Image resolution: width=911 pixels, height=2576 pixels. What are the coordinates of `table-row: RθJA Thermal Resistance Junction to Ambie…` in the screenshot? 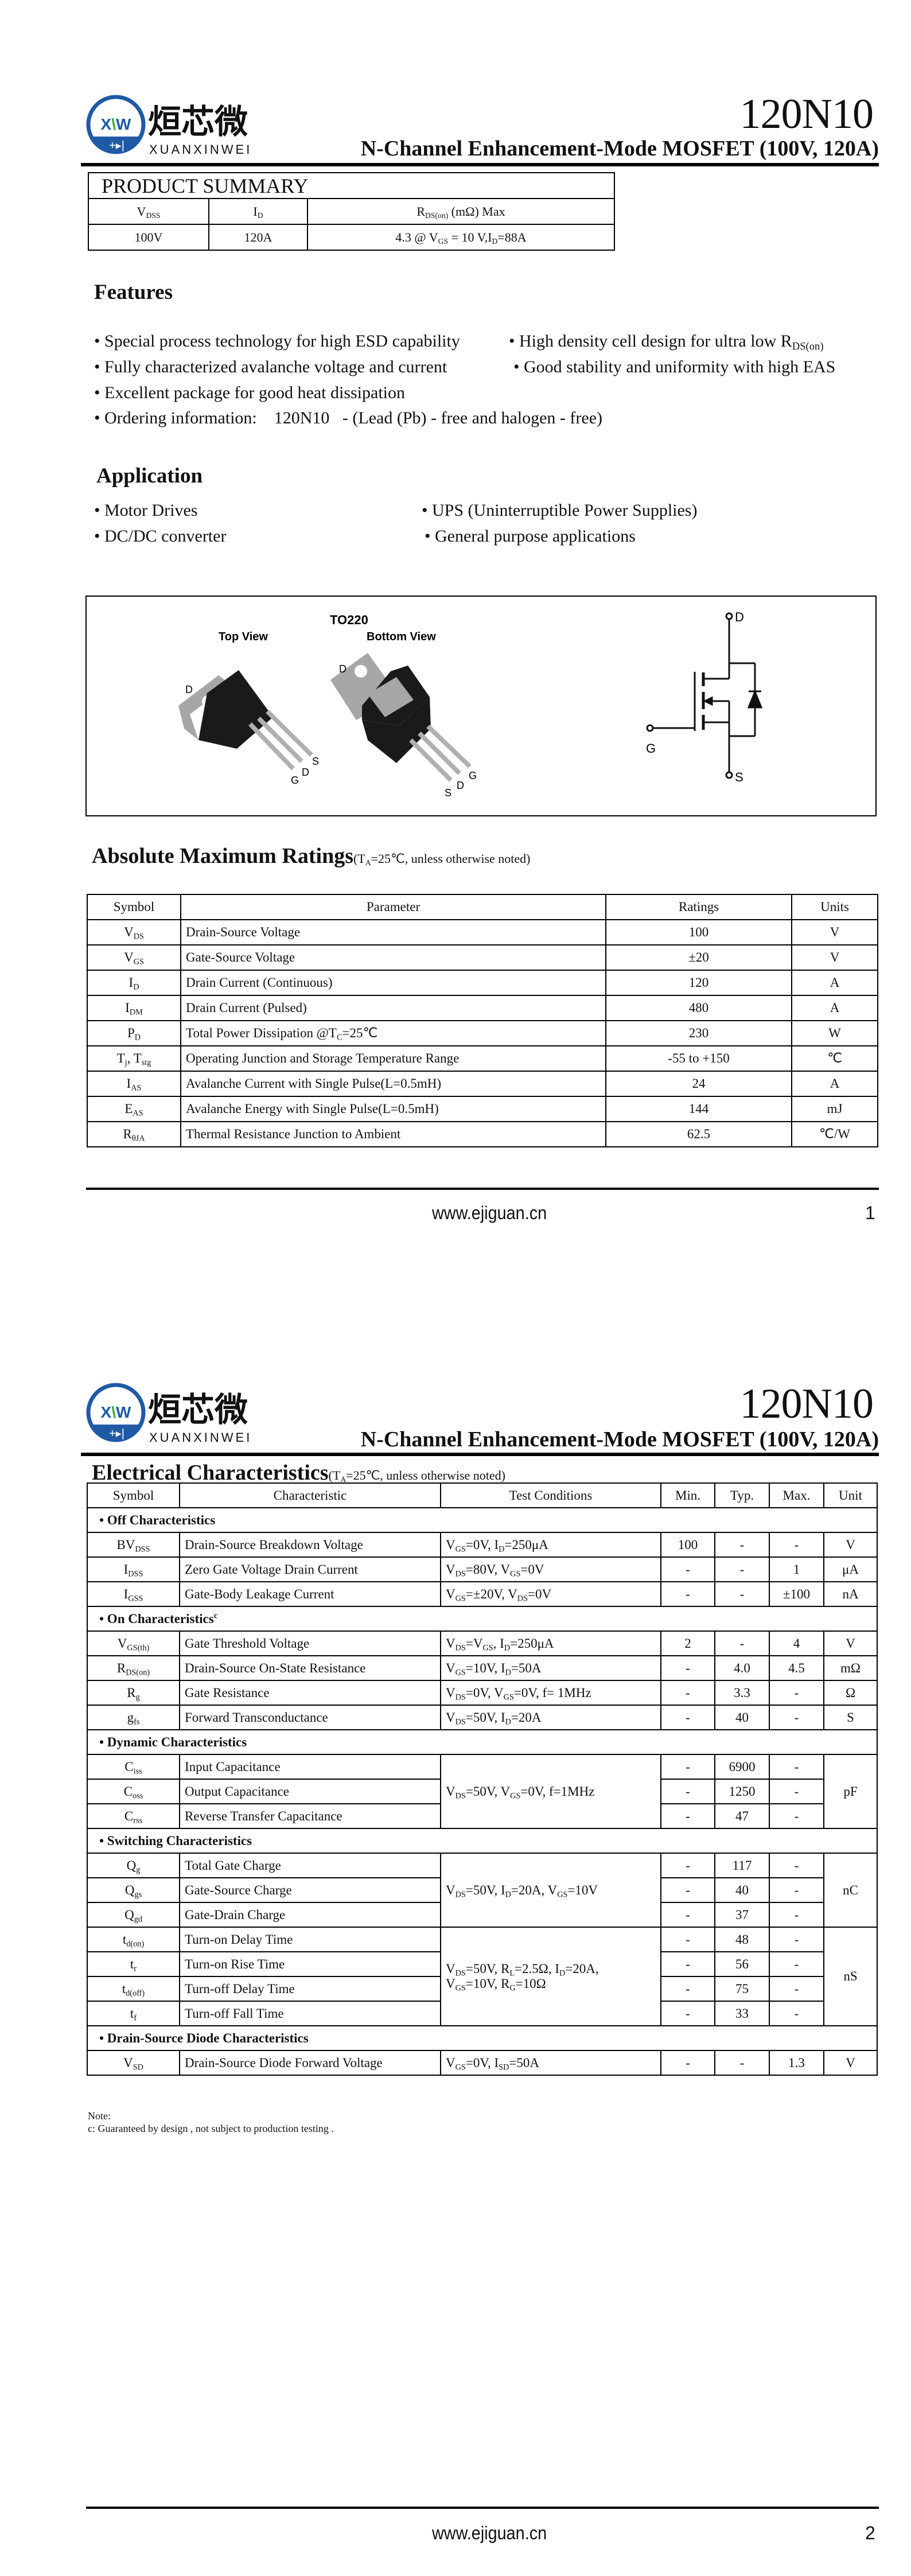 It's located at (482, 1134).